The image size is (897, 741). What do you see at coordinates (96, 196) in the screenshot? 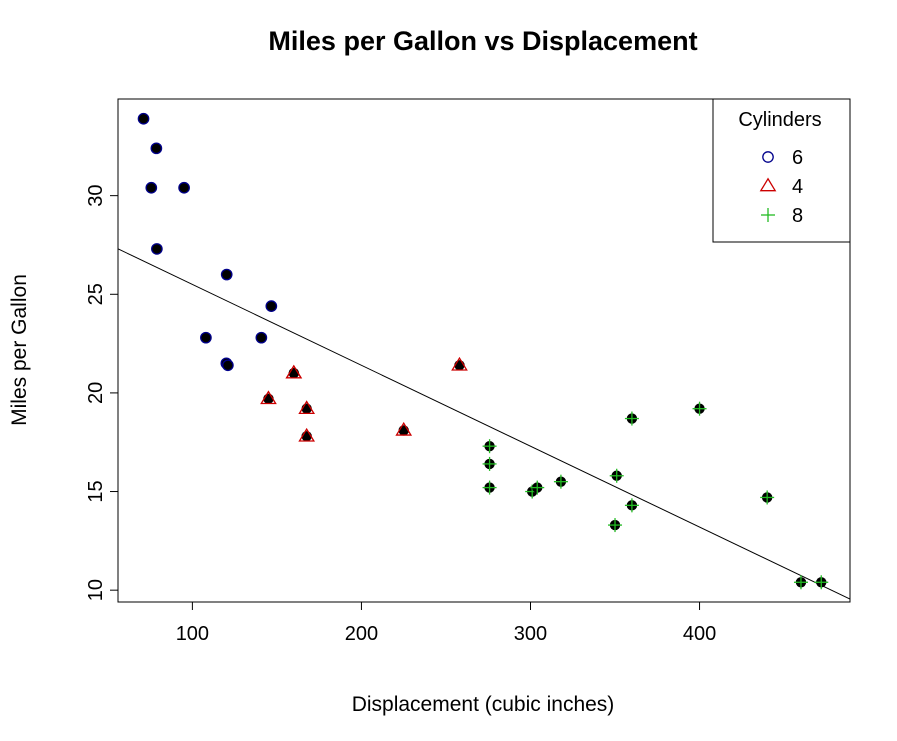
I see `y-tick-label: 30` at bounding box center [96, 196].